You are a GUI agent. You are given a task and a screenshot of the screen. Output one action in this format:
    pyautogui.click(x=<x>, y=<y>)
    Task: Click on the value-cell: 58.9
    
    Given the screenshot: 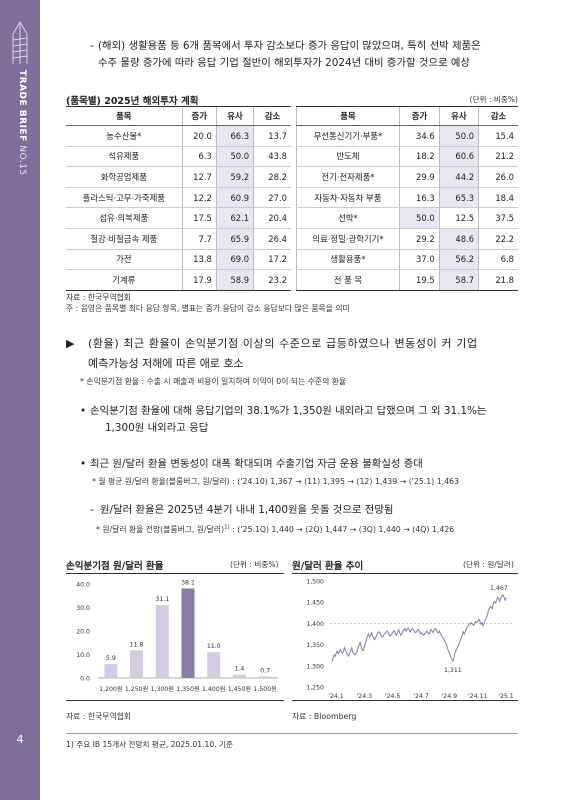 What is the action you would take?
    pyautogui.click(x=234, y=280)
    